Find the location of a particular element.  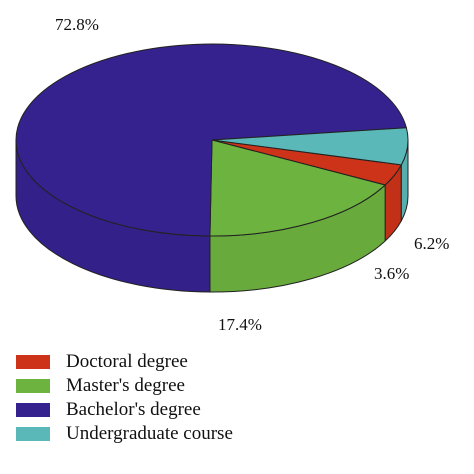

pie-label-undergraduate: 6.2% is located at coordinates (431, 243).